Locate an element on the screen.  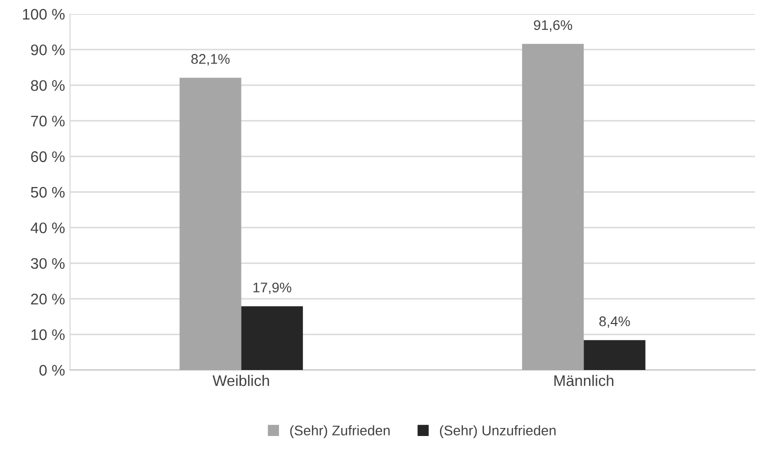
y-tick-label: 50 % is located at coordinates (47, 192).